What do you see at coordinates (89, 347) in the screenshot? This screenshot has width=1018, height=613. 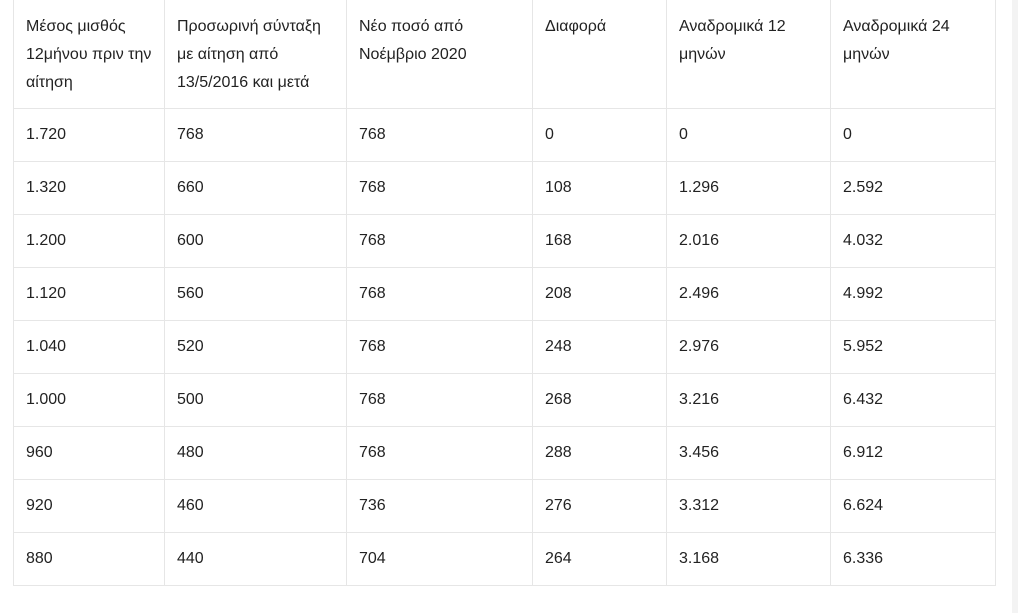 I see `table-cell: 1.040` at bounding box center [89, 347].